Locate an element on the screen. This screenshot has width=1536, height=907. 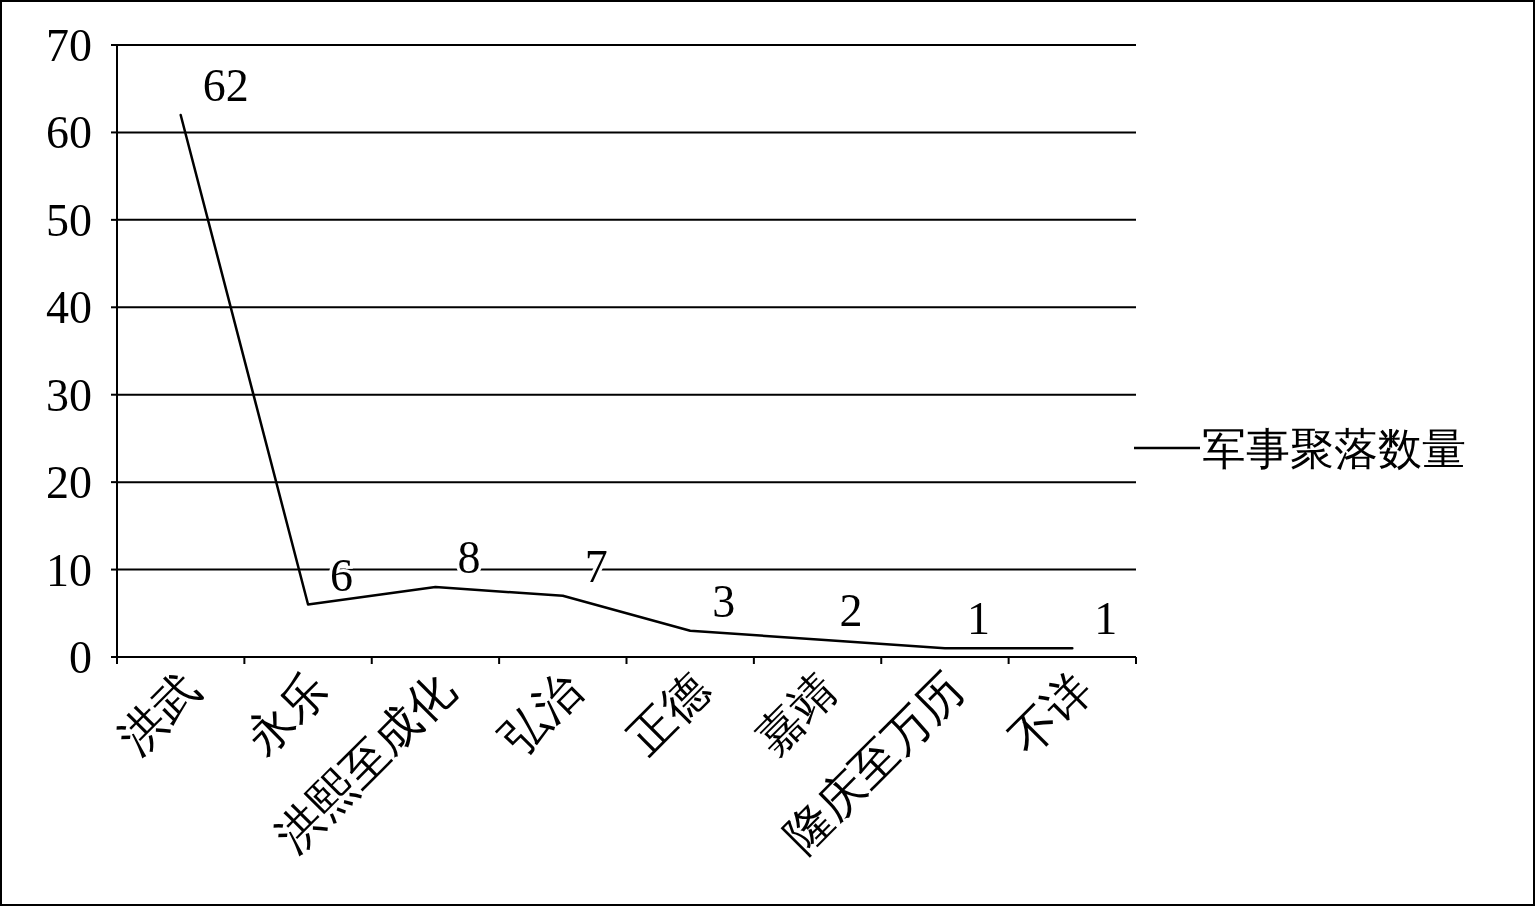
data-label: 2 is located at coordinates (851, 610).